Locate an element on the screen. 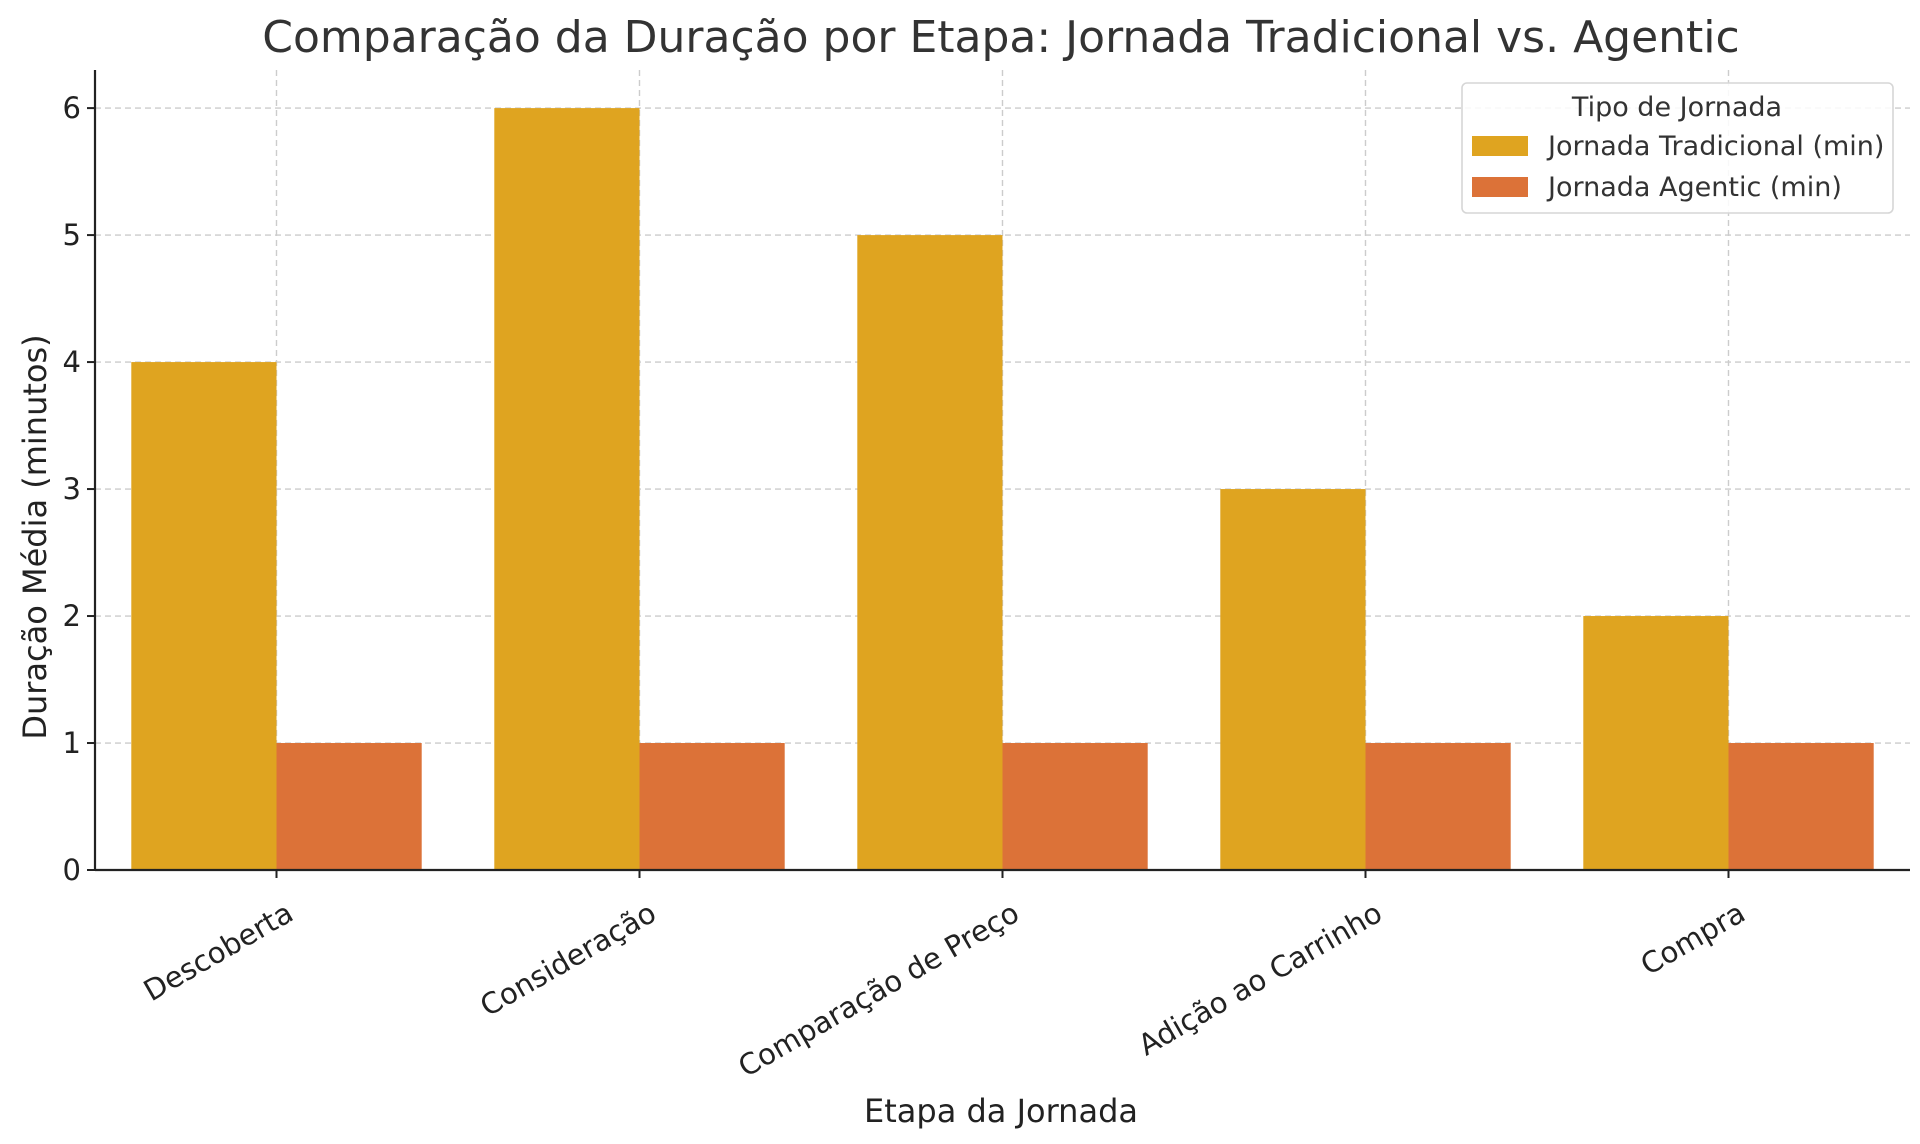  legend-label-traditional: Jornada Tradicional (min) is located at coordinates (1715, 146).